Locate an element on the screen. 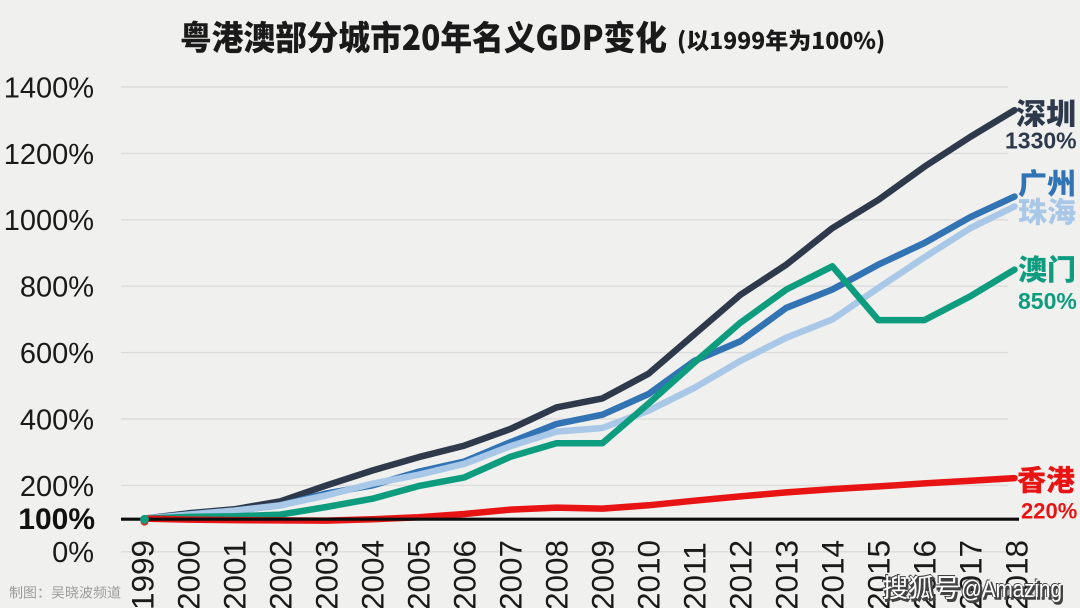  svg-text: 2009 is located at coordinates (603, 574).